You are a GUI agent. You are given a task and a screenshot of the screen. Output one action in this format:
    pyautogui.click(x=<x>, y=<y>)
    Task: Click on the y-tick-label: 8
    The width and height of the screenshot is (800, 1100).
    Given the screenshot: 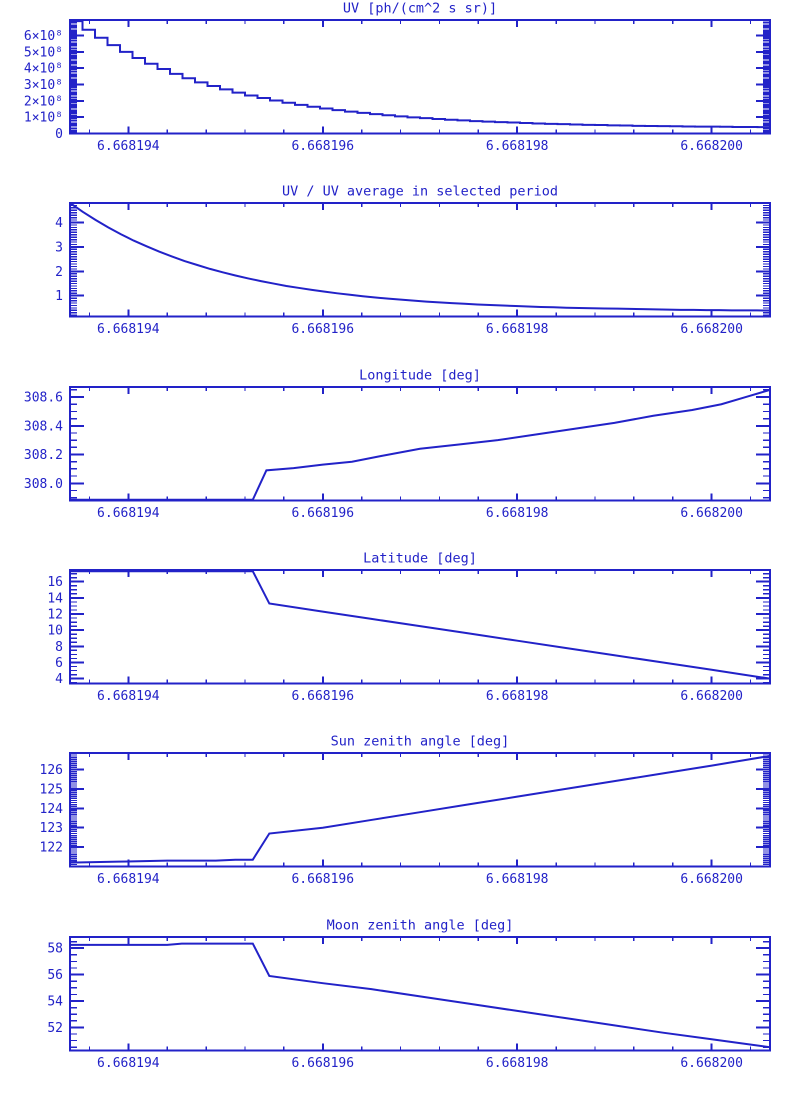 What is the action you would take?
    pyautogui.click(x=59, y=647)
    